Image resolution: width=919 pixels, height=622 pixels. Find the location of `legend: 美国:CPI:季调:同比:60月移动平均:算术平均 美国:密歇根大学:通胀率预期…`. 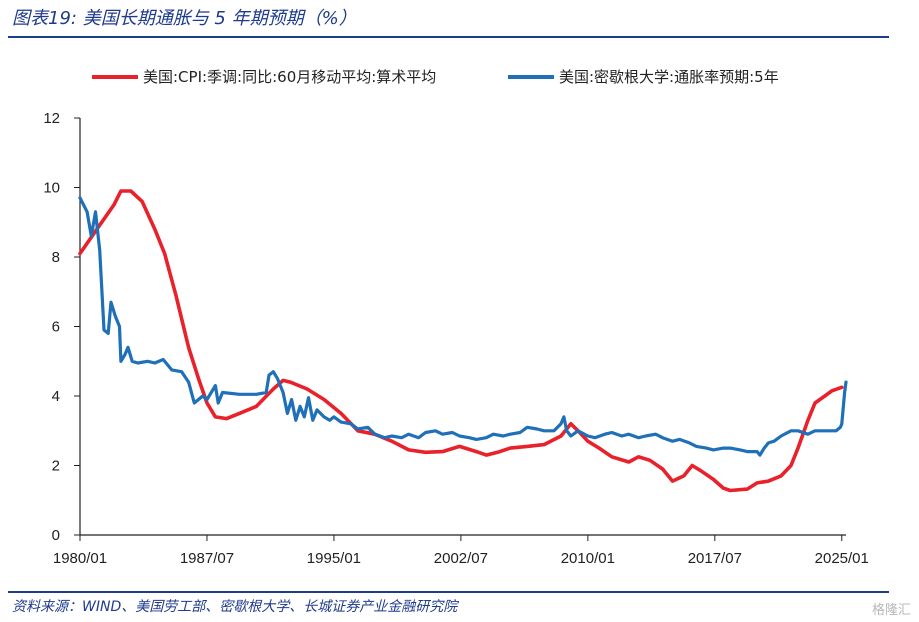

legend: 美国:CPI:季调:同比:60月移动平均:算术平均 美国:密歇根大学:通胀率预期… is located at coordinates (435, 77).